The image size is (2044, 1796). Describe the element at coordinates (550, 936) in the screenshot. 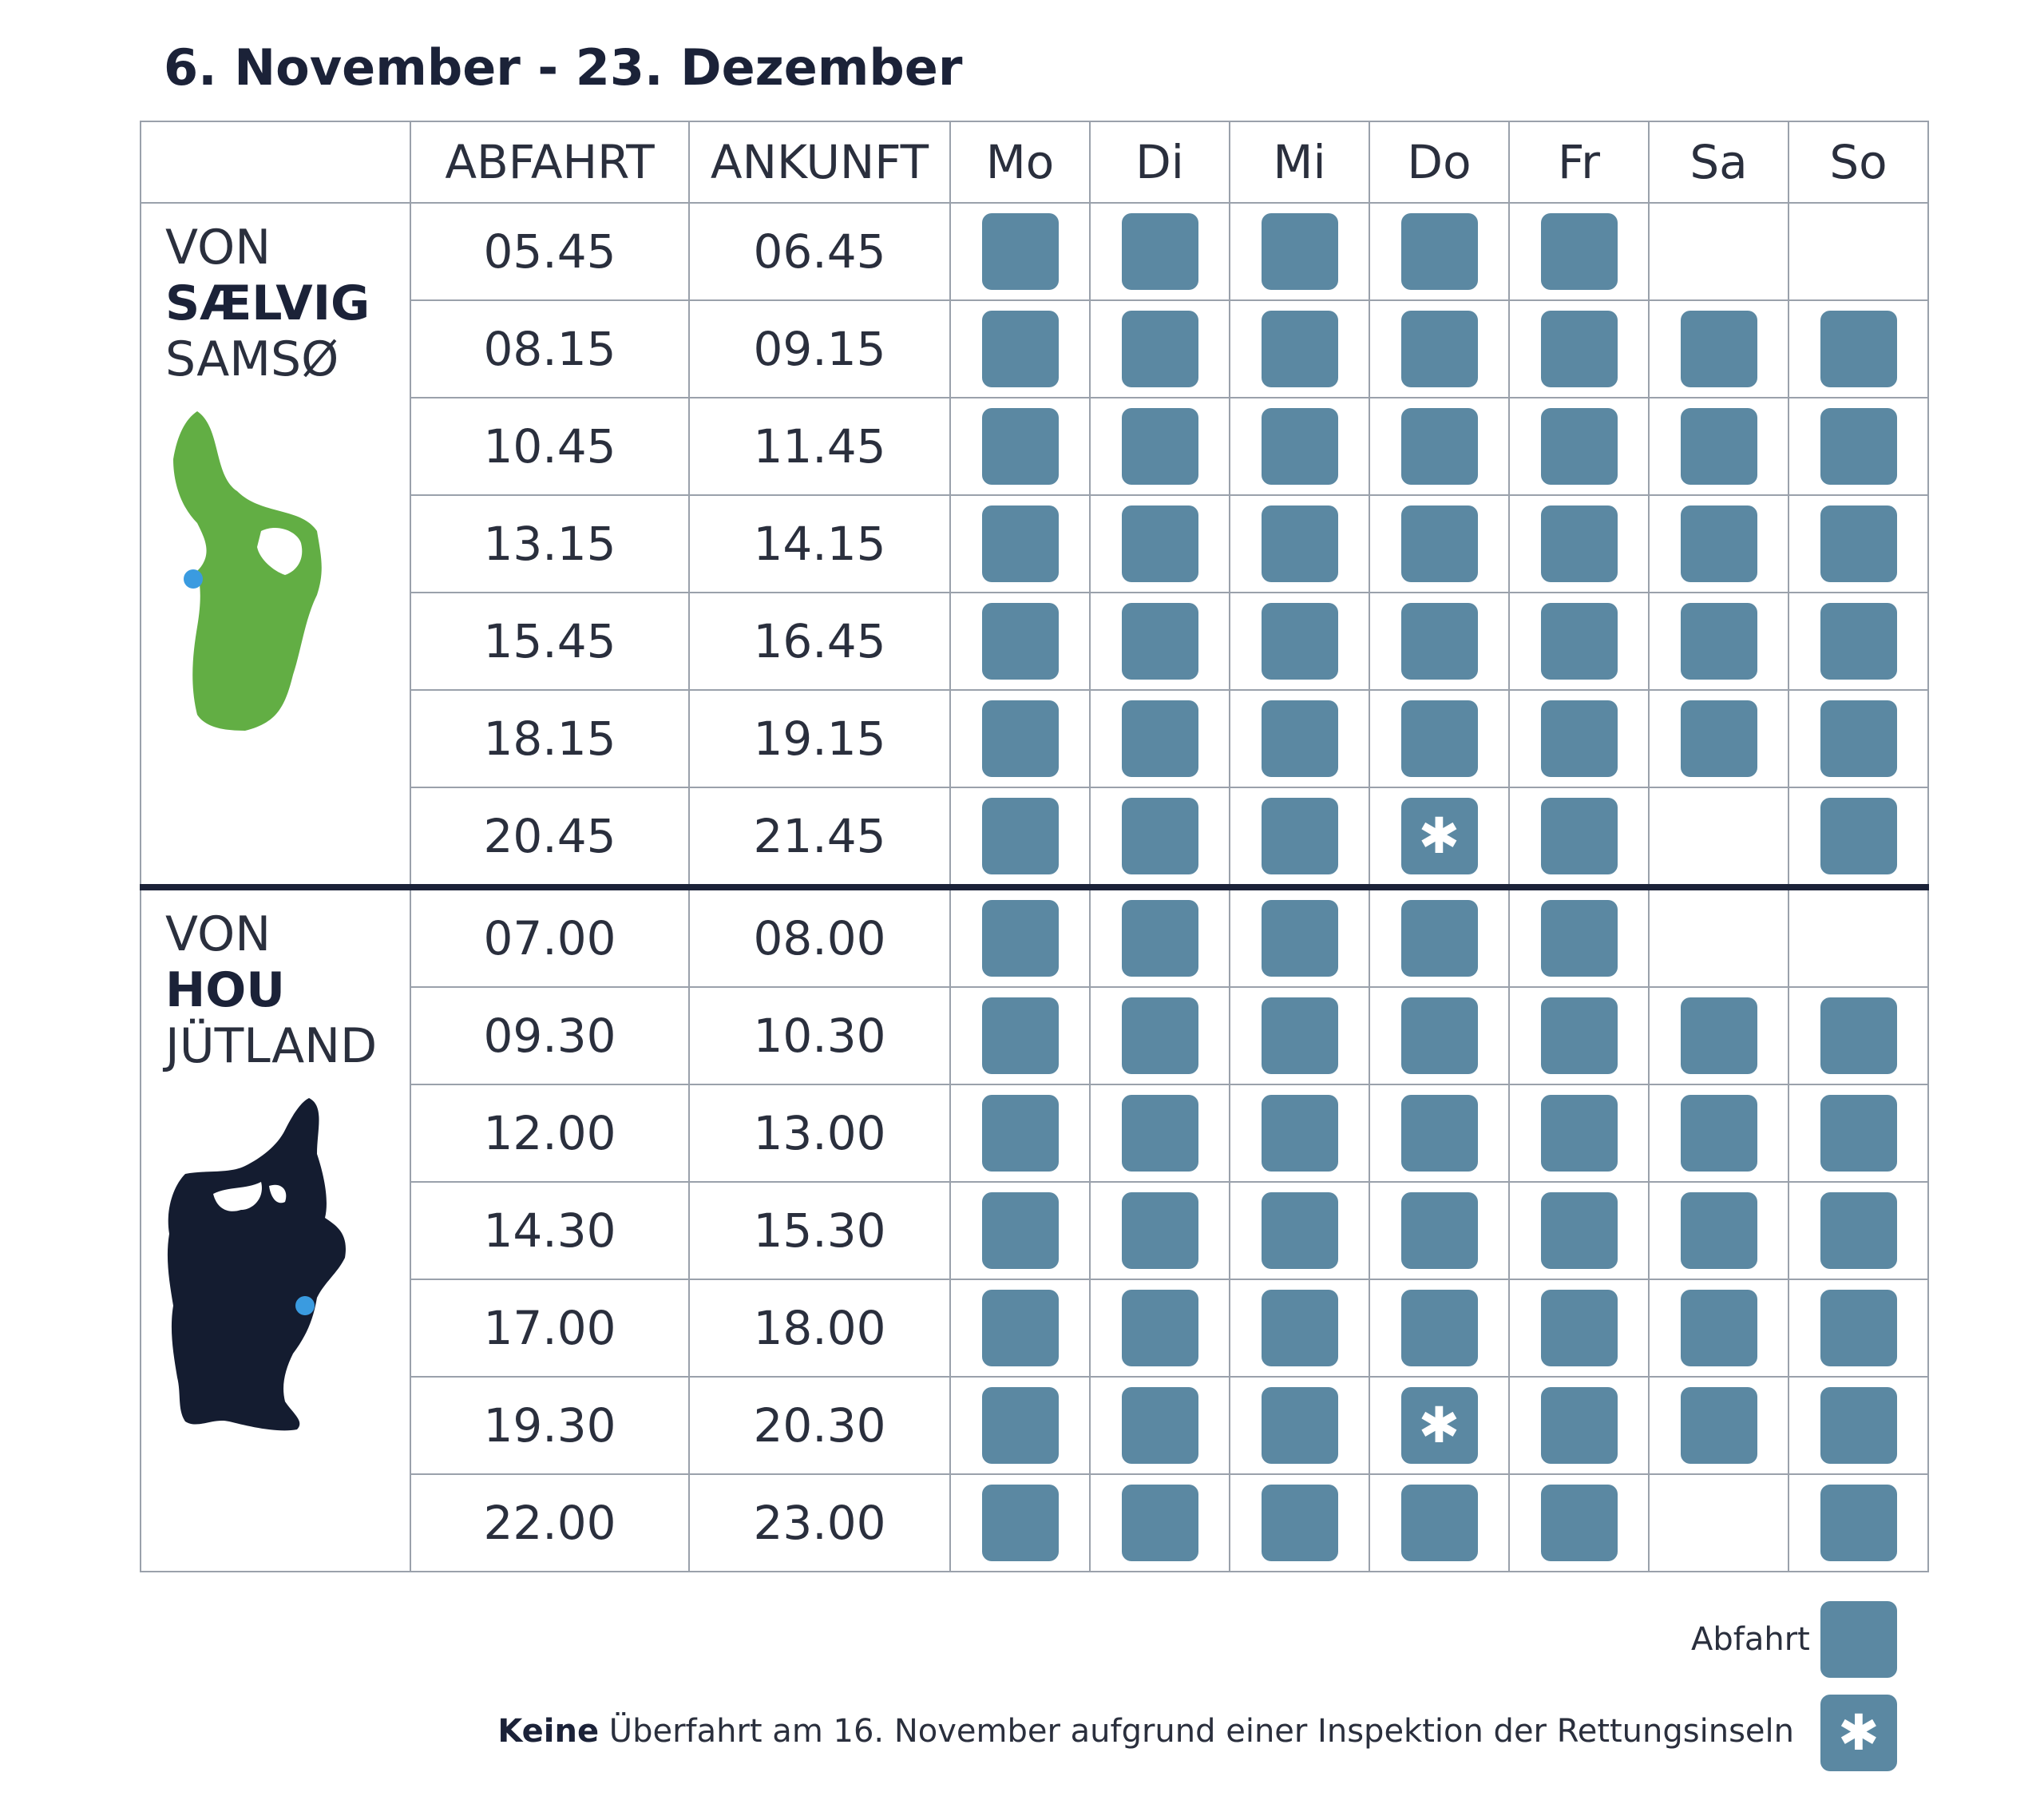

I see `departure-time: 07.00` at that location.